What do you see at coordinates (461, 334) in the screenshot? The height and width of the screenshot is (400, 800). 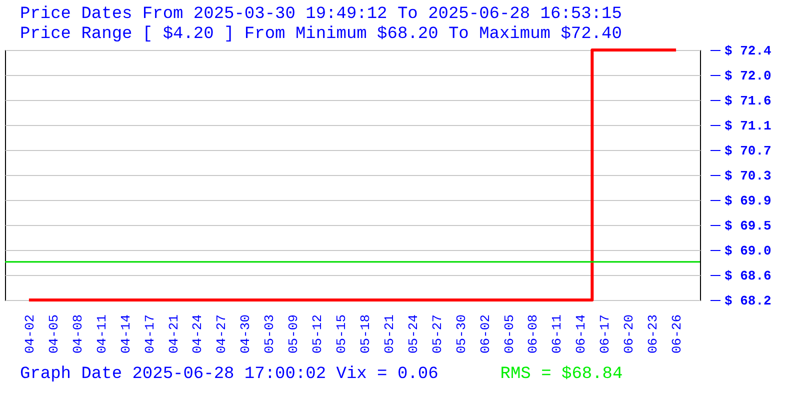 I see `x-tick-label: 05-30` at bounding box center [461, 334].